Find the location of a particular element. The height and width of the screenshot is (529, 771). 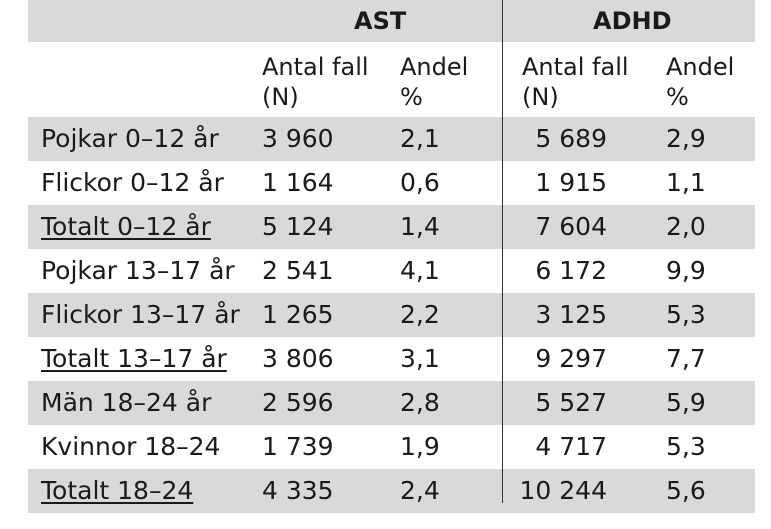

ast-group-header: AST is located at coordinates (380, 21).